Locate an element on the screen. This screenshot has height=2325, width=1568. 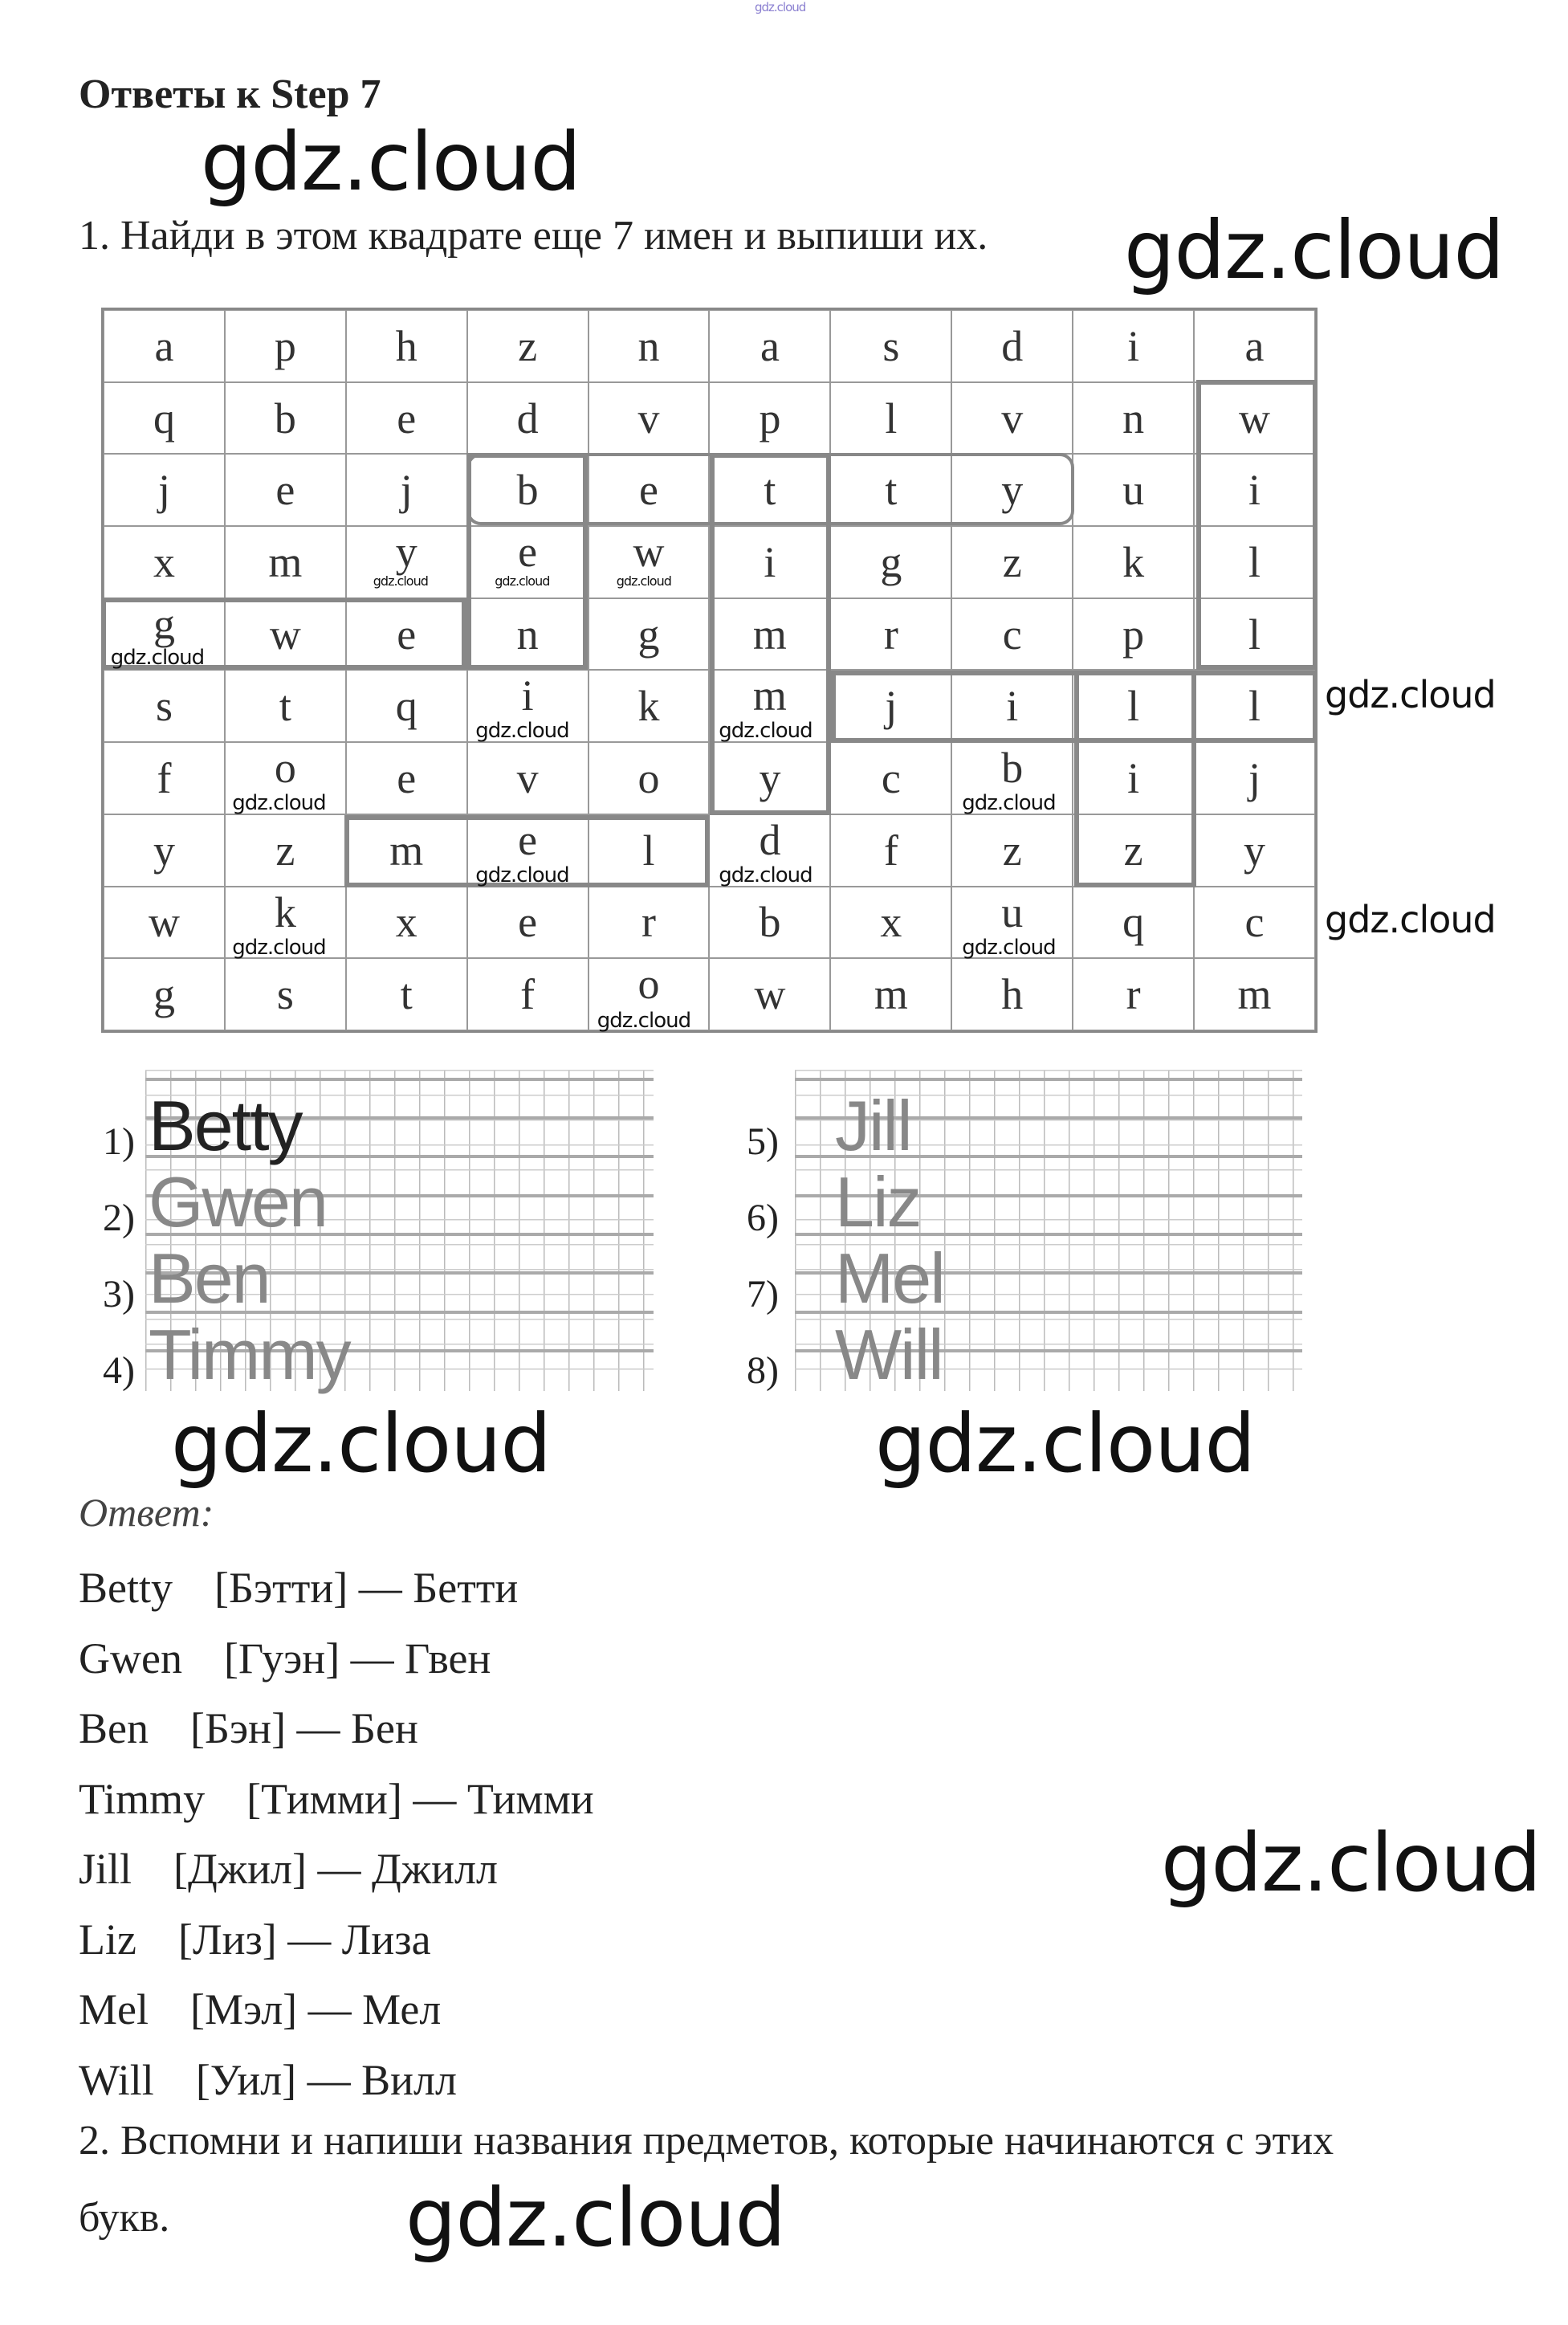
answer-english: Will is located at coordinates (116, 2079).